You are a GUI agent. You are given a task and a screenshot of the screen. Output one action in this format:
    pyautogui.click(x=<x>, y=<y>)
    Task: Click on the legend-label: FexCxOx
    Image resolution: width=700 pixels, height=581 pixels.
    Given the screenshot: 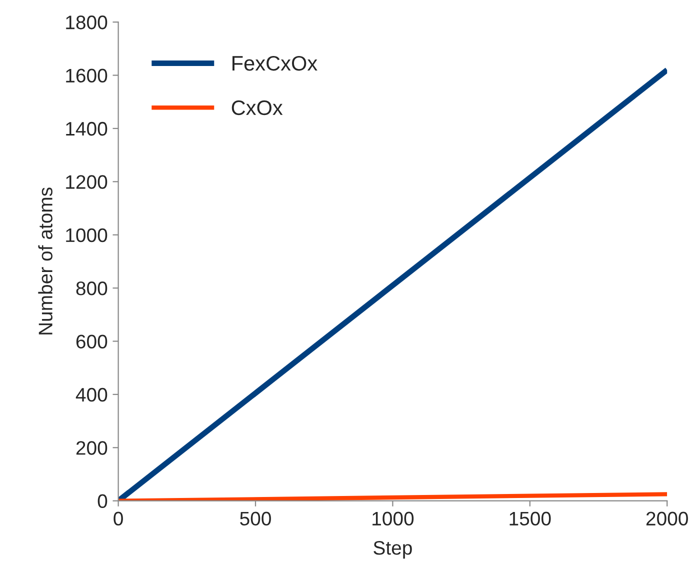 What is the action you would take?
    pyautogui.click(x=275, y=63)
    